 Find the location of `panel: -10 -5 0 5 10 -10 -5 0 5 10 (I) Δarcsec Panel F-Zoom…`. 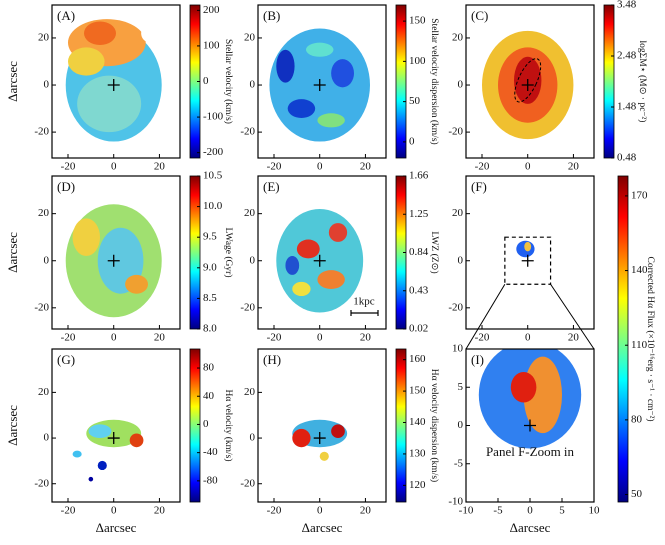

panel: -10 -5 0 5 10 -10 -5 0 5 10 (I) Δarcsec Panel F-Zoom… is located at coordinates (524, 439).